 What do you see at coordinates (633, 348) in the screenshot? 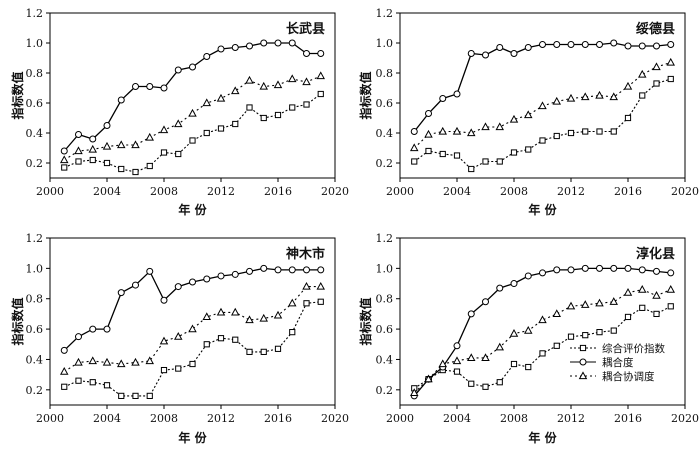
I see `legend-label: 综合评价指数` at bounding box center [633, 348].